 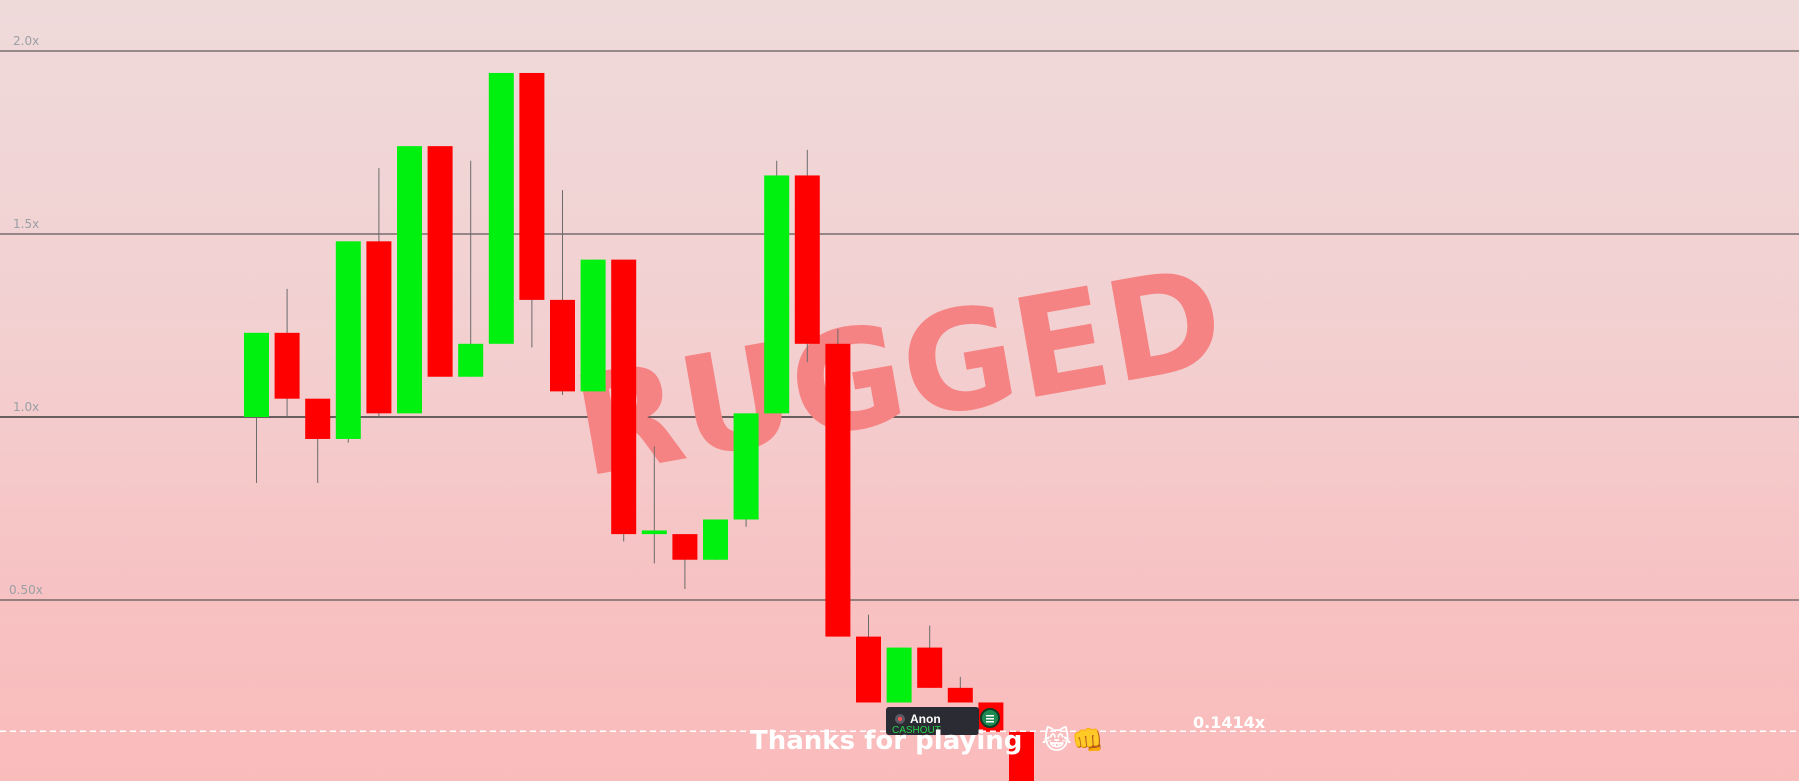 I want to click on rugged-watermark: RUGGED, so click(x=899, y=373).